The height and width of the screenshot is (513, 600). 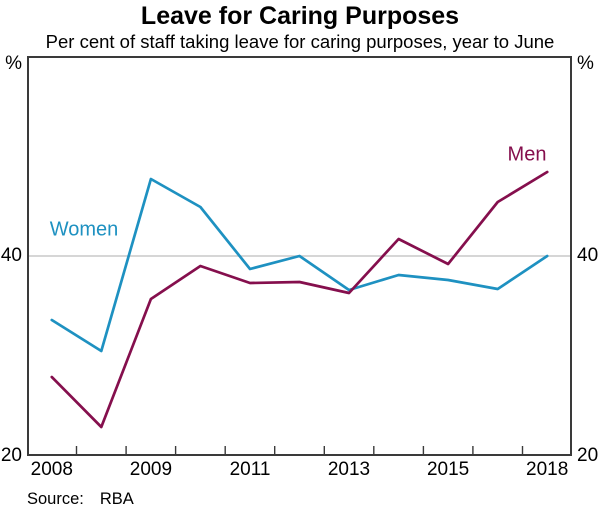 I want to click on y-tick-40-left: 40, so click(x=11, y=255).